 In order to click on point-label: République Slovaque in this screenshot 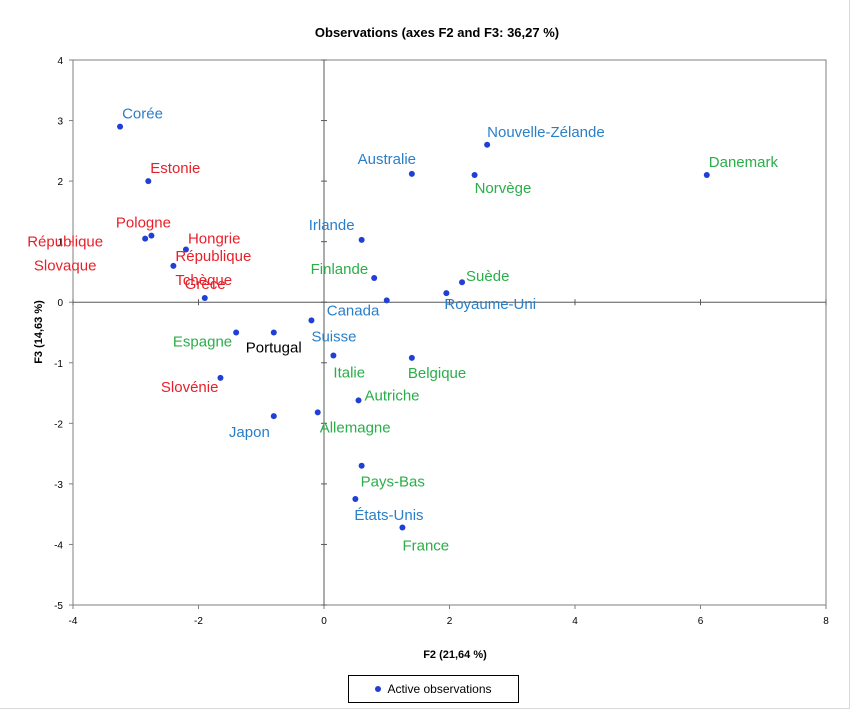, I will do `click(65, 254)`.